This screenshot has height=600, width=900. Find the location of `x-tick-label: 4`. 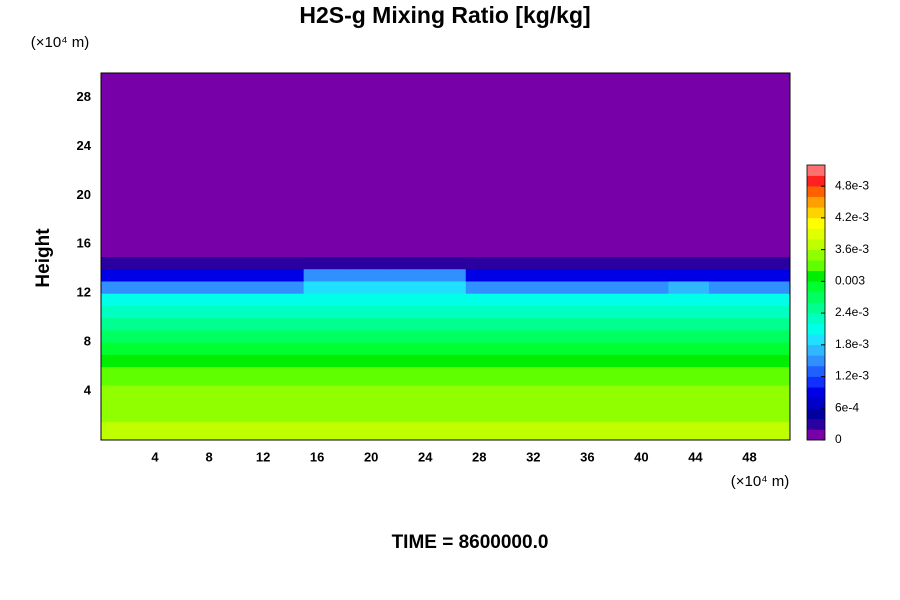

x-tick-label: 4 is located at coordinates (155, 456).